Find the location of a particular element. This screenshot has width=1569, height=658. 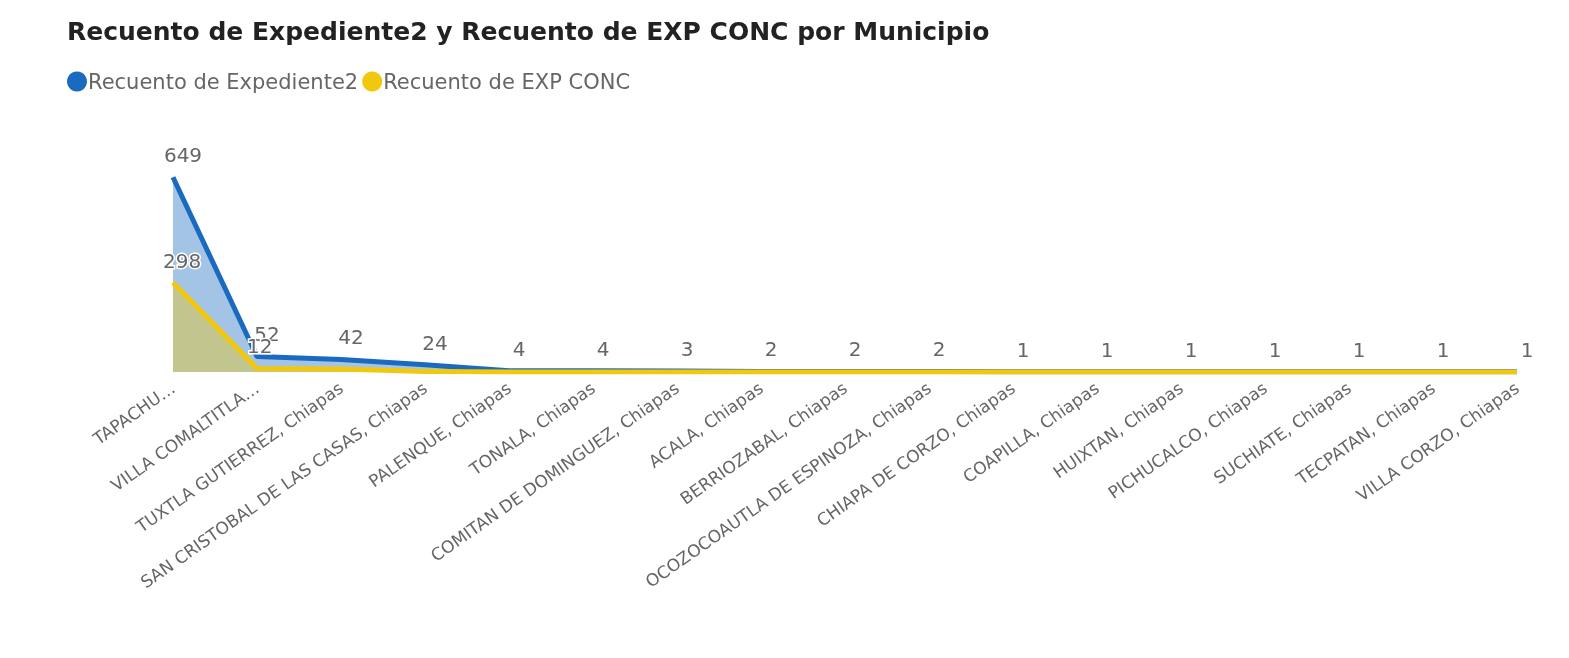

data-label: 24 is located at coordinates (435, 342).